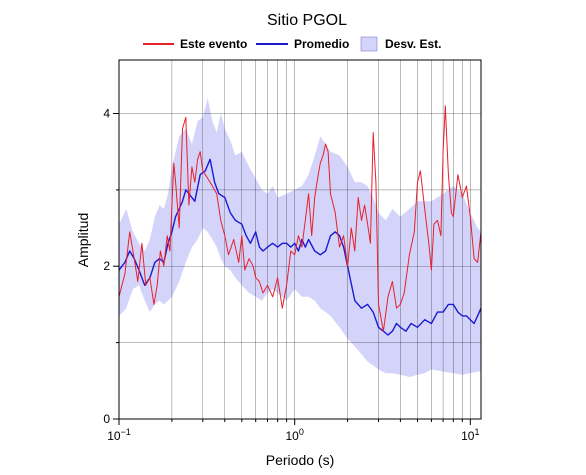  I want to click on x-tick-label: 10⁻¹, so click(119, 435).